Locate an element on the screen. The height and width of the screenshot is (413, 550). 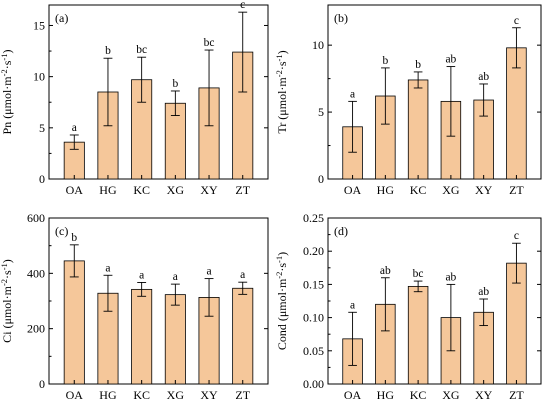
y-tick-label: 400 is located at coordinates (36, 273).